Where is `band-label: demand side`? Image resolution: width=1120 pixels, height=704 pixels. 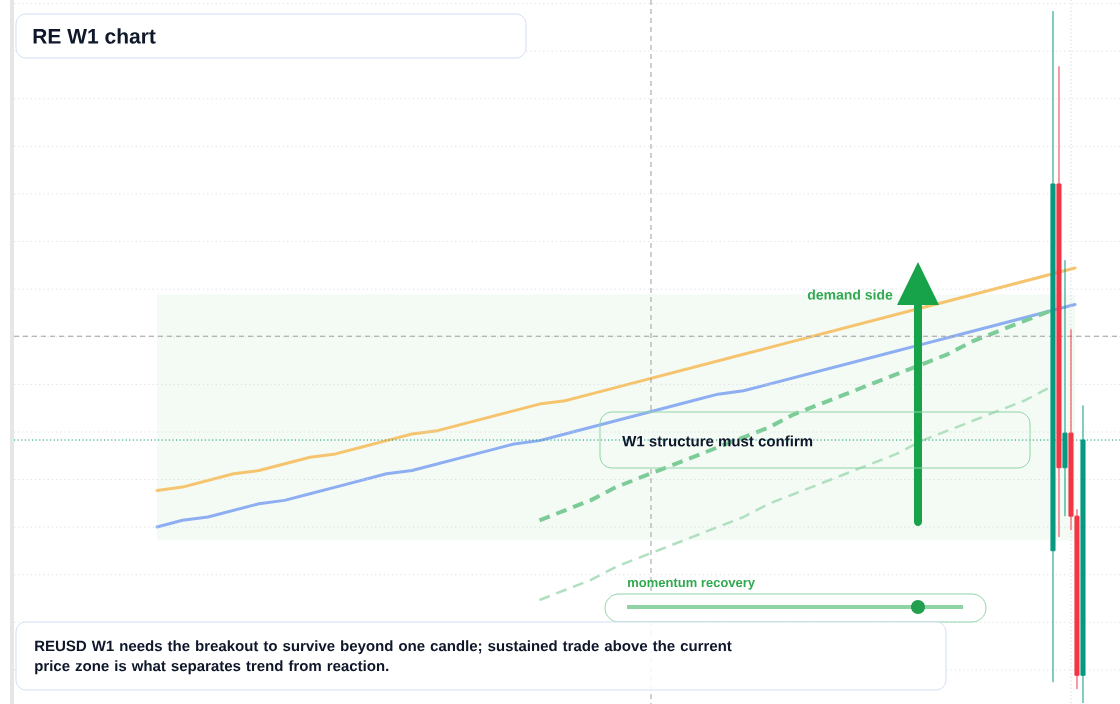
band-label: demand side is located at coordinates (850, 294).